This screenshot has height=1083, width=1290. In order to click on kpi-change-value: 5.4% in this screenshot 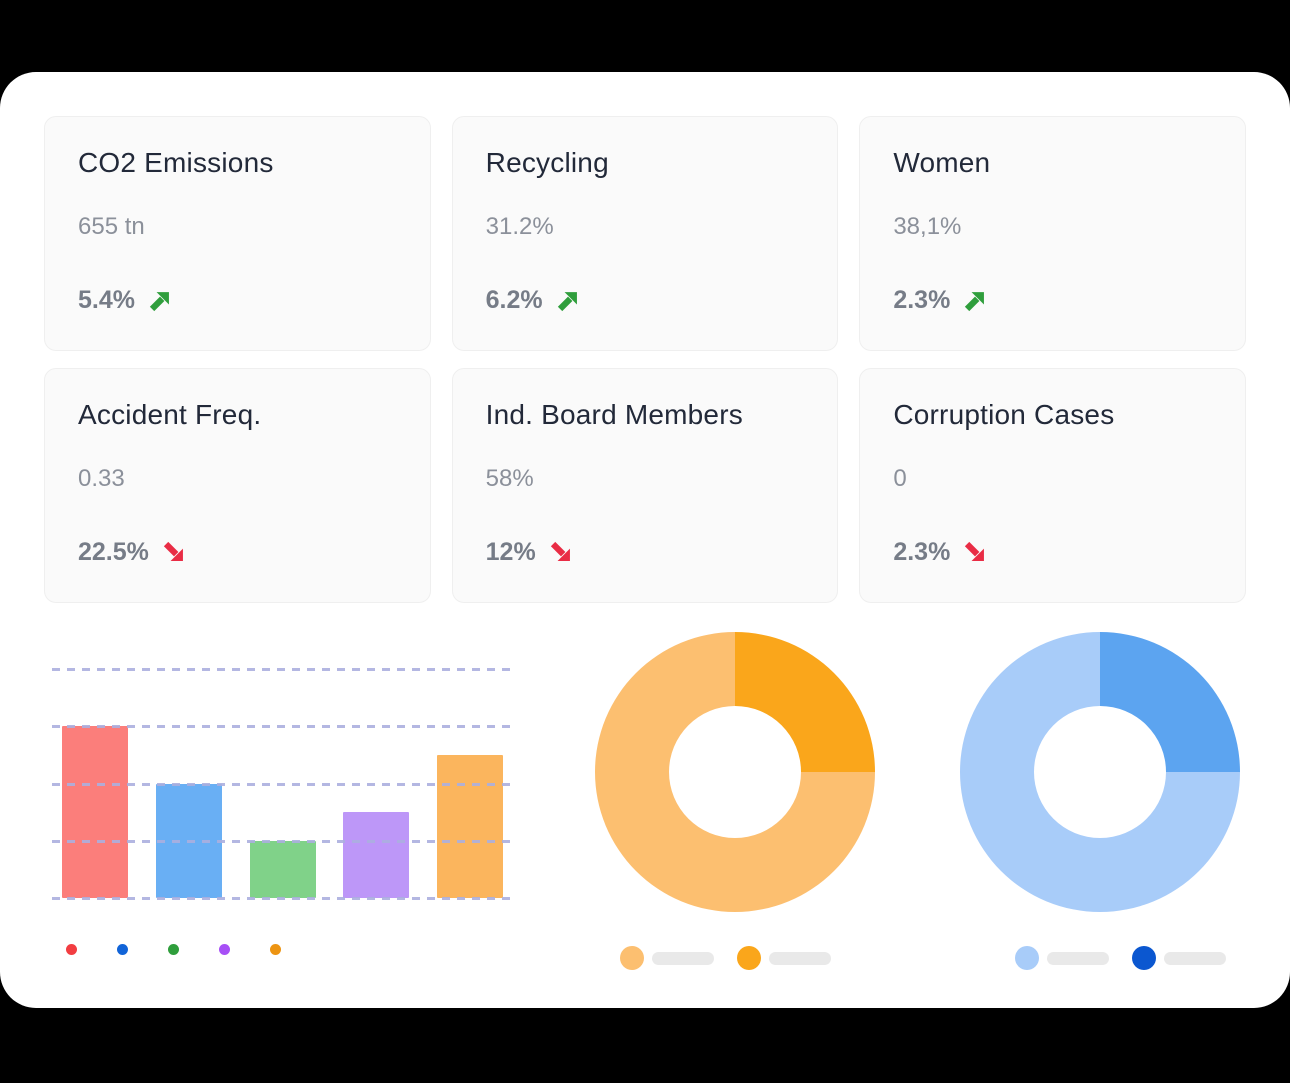, I will do `click(106, 300)`.